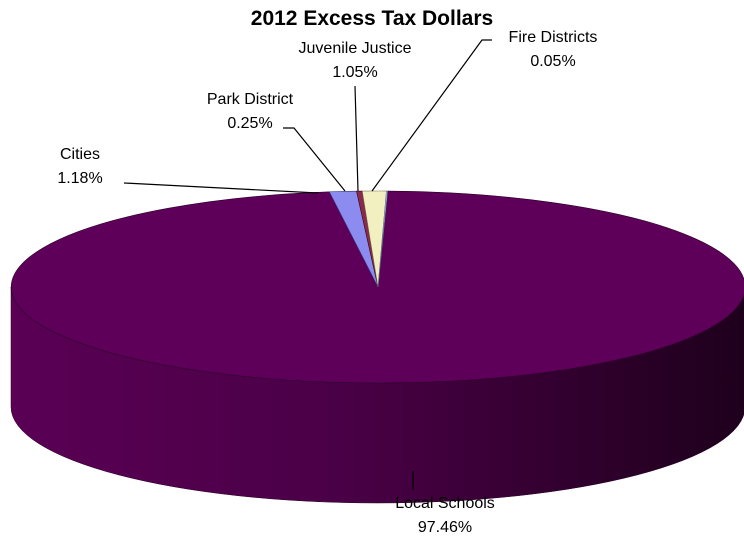 This screenshot has height=543, width=744. What do you see at coordinates (382, 239) in the screenshot?
I see `slice-fire-districts` at bounding box center [382, 239].